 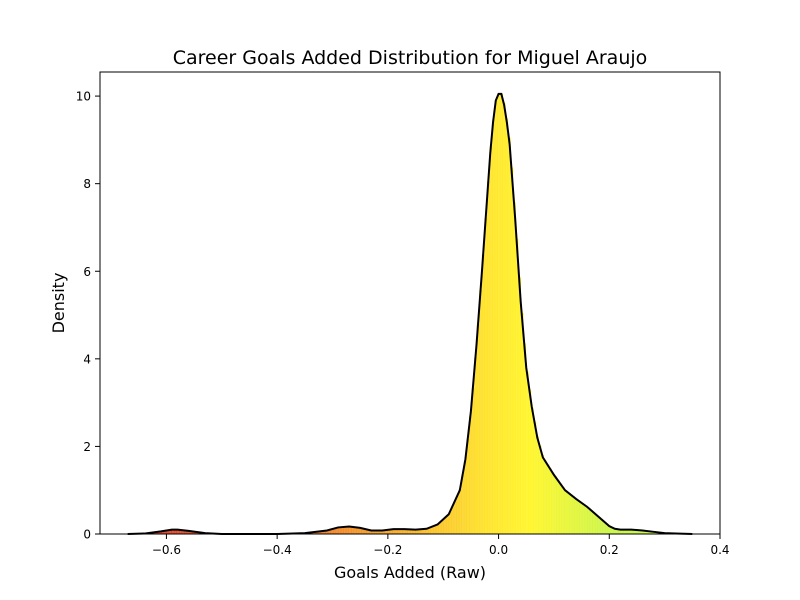 What do you see at coordinates (87, 184) in the screenshot?
I see `y-tick-label: 8` at bounding box center [87, 184].